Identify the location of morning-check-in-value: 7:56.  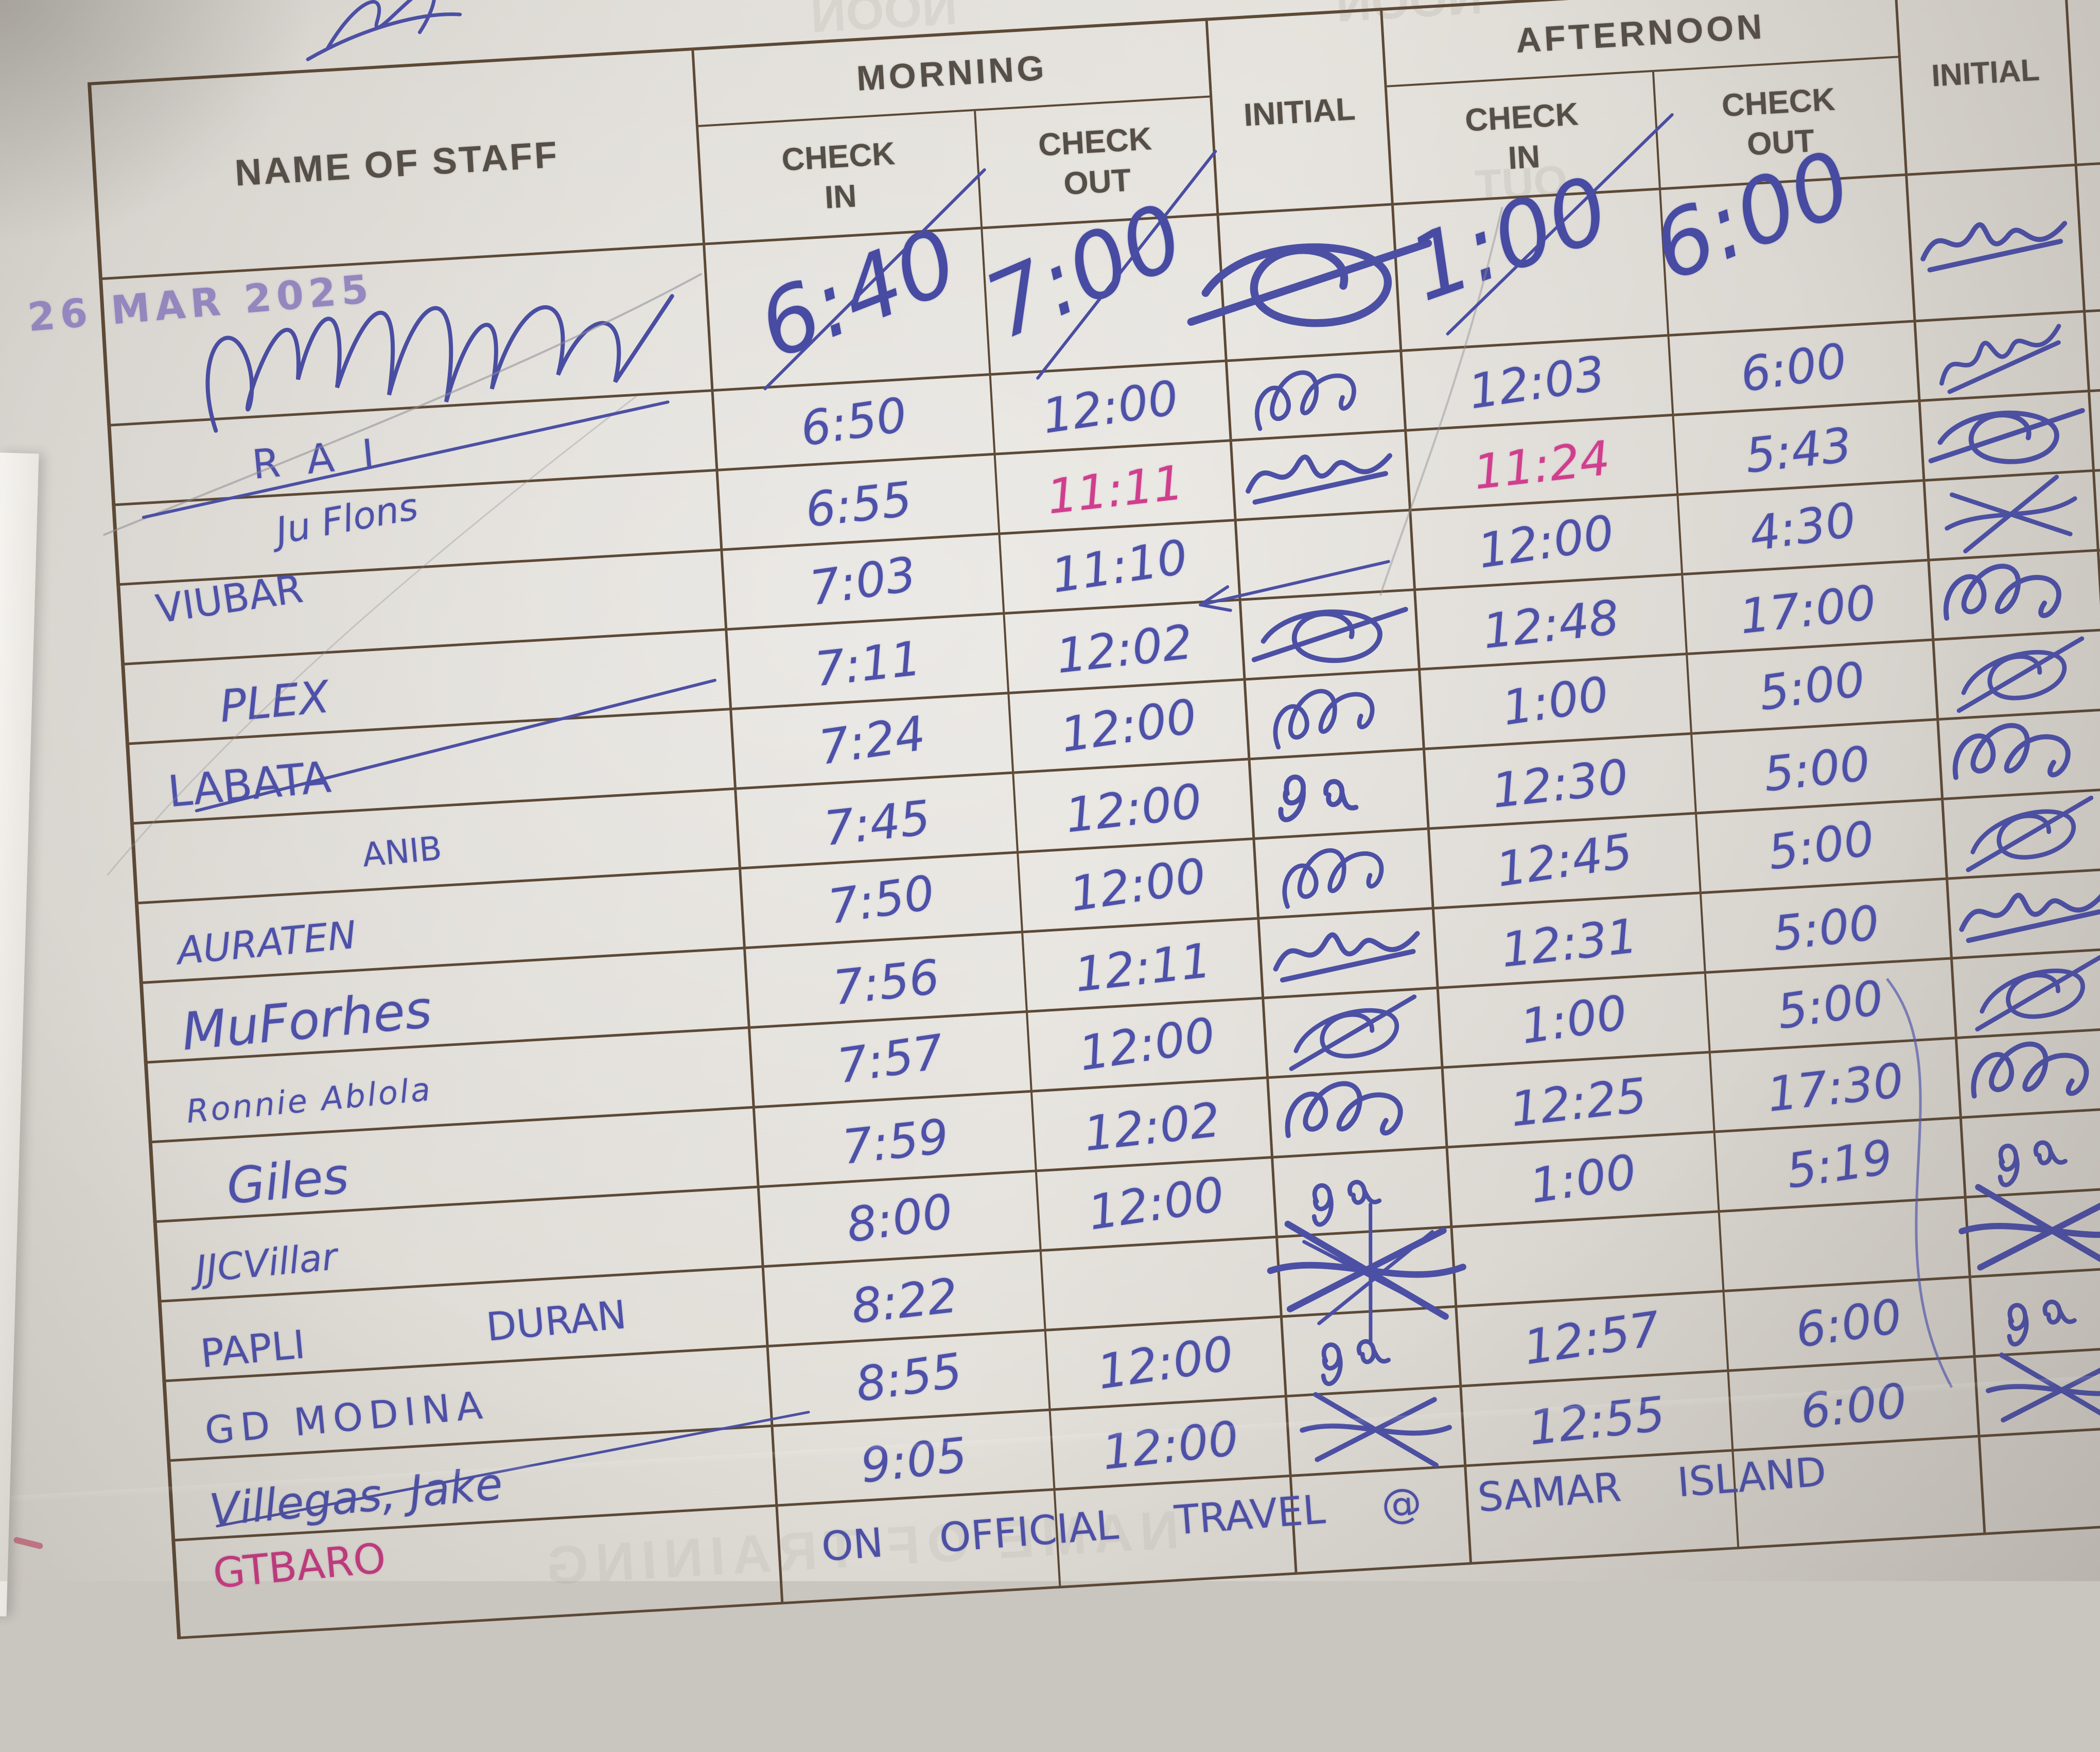
(886, 983).